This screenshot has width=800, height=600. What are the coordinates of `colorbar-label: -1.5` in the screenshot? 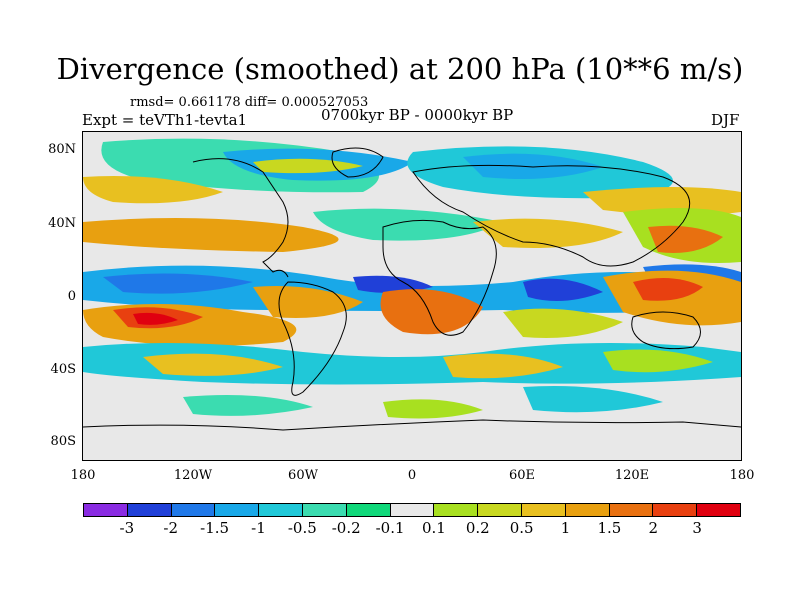 It's located at (215, 528).